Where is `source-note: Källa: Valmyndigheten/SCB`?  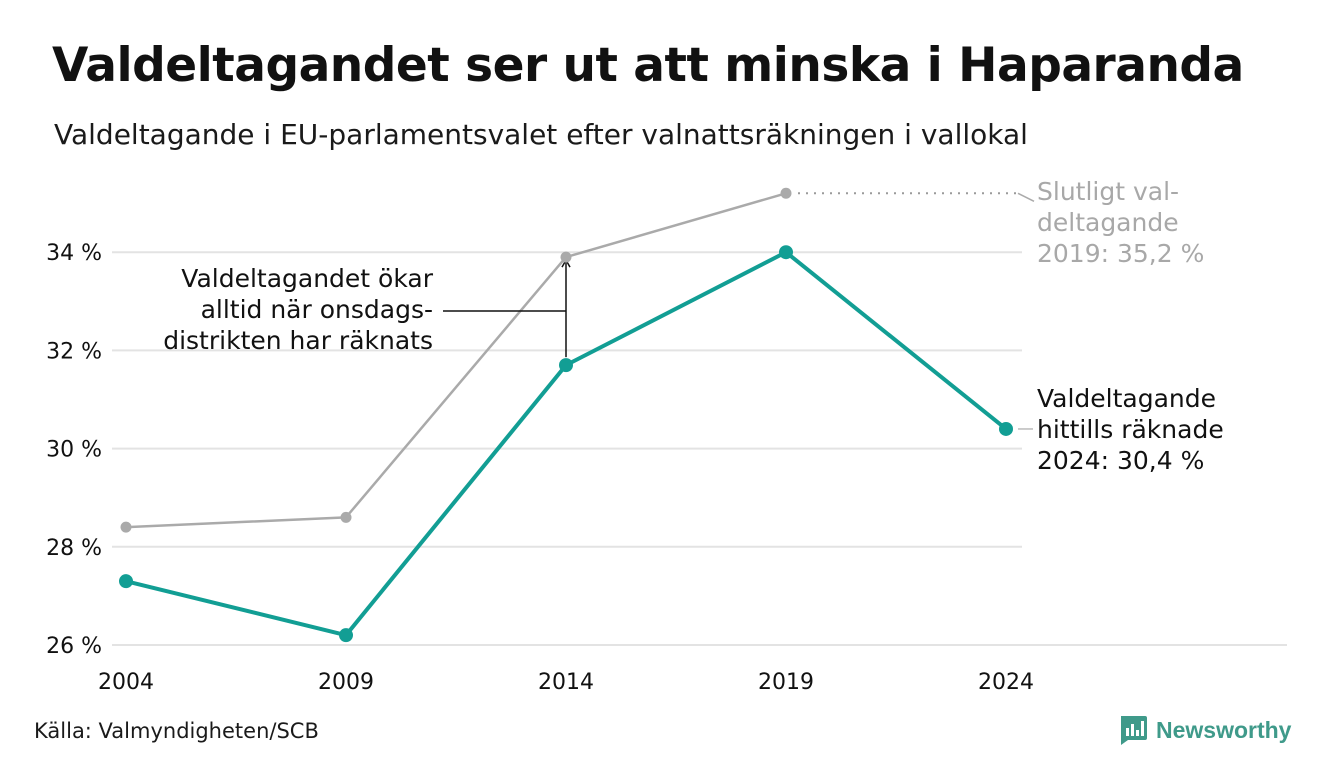
source-note: Källa: Valmyndigheten/SCB is located at coordinates (176, 731).